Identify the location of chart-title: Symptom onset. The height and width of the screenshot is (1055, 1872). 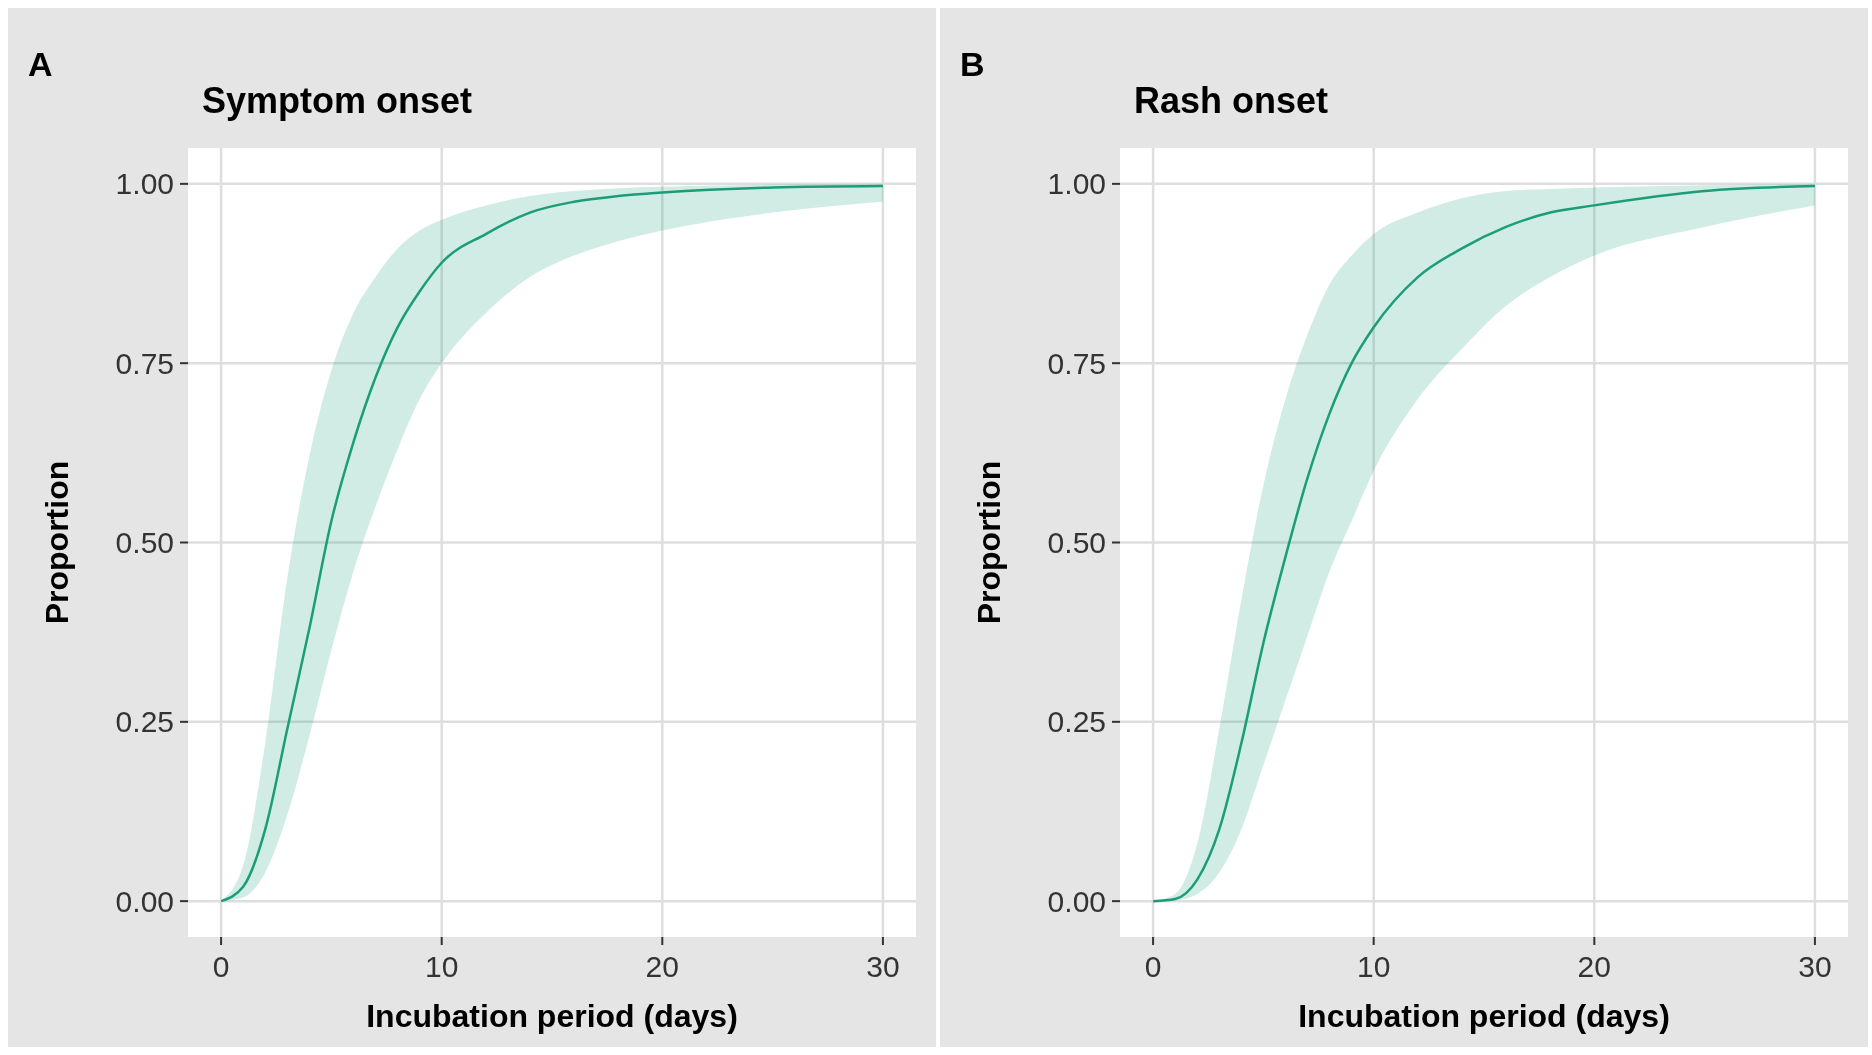
(337, 100).